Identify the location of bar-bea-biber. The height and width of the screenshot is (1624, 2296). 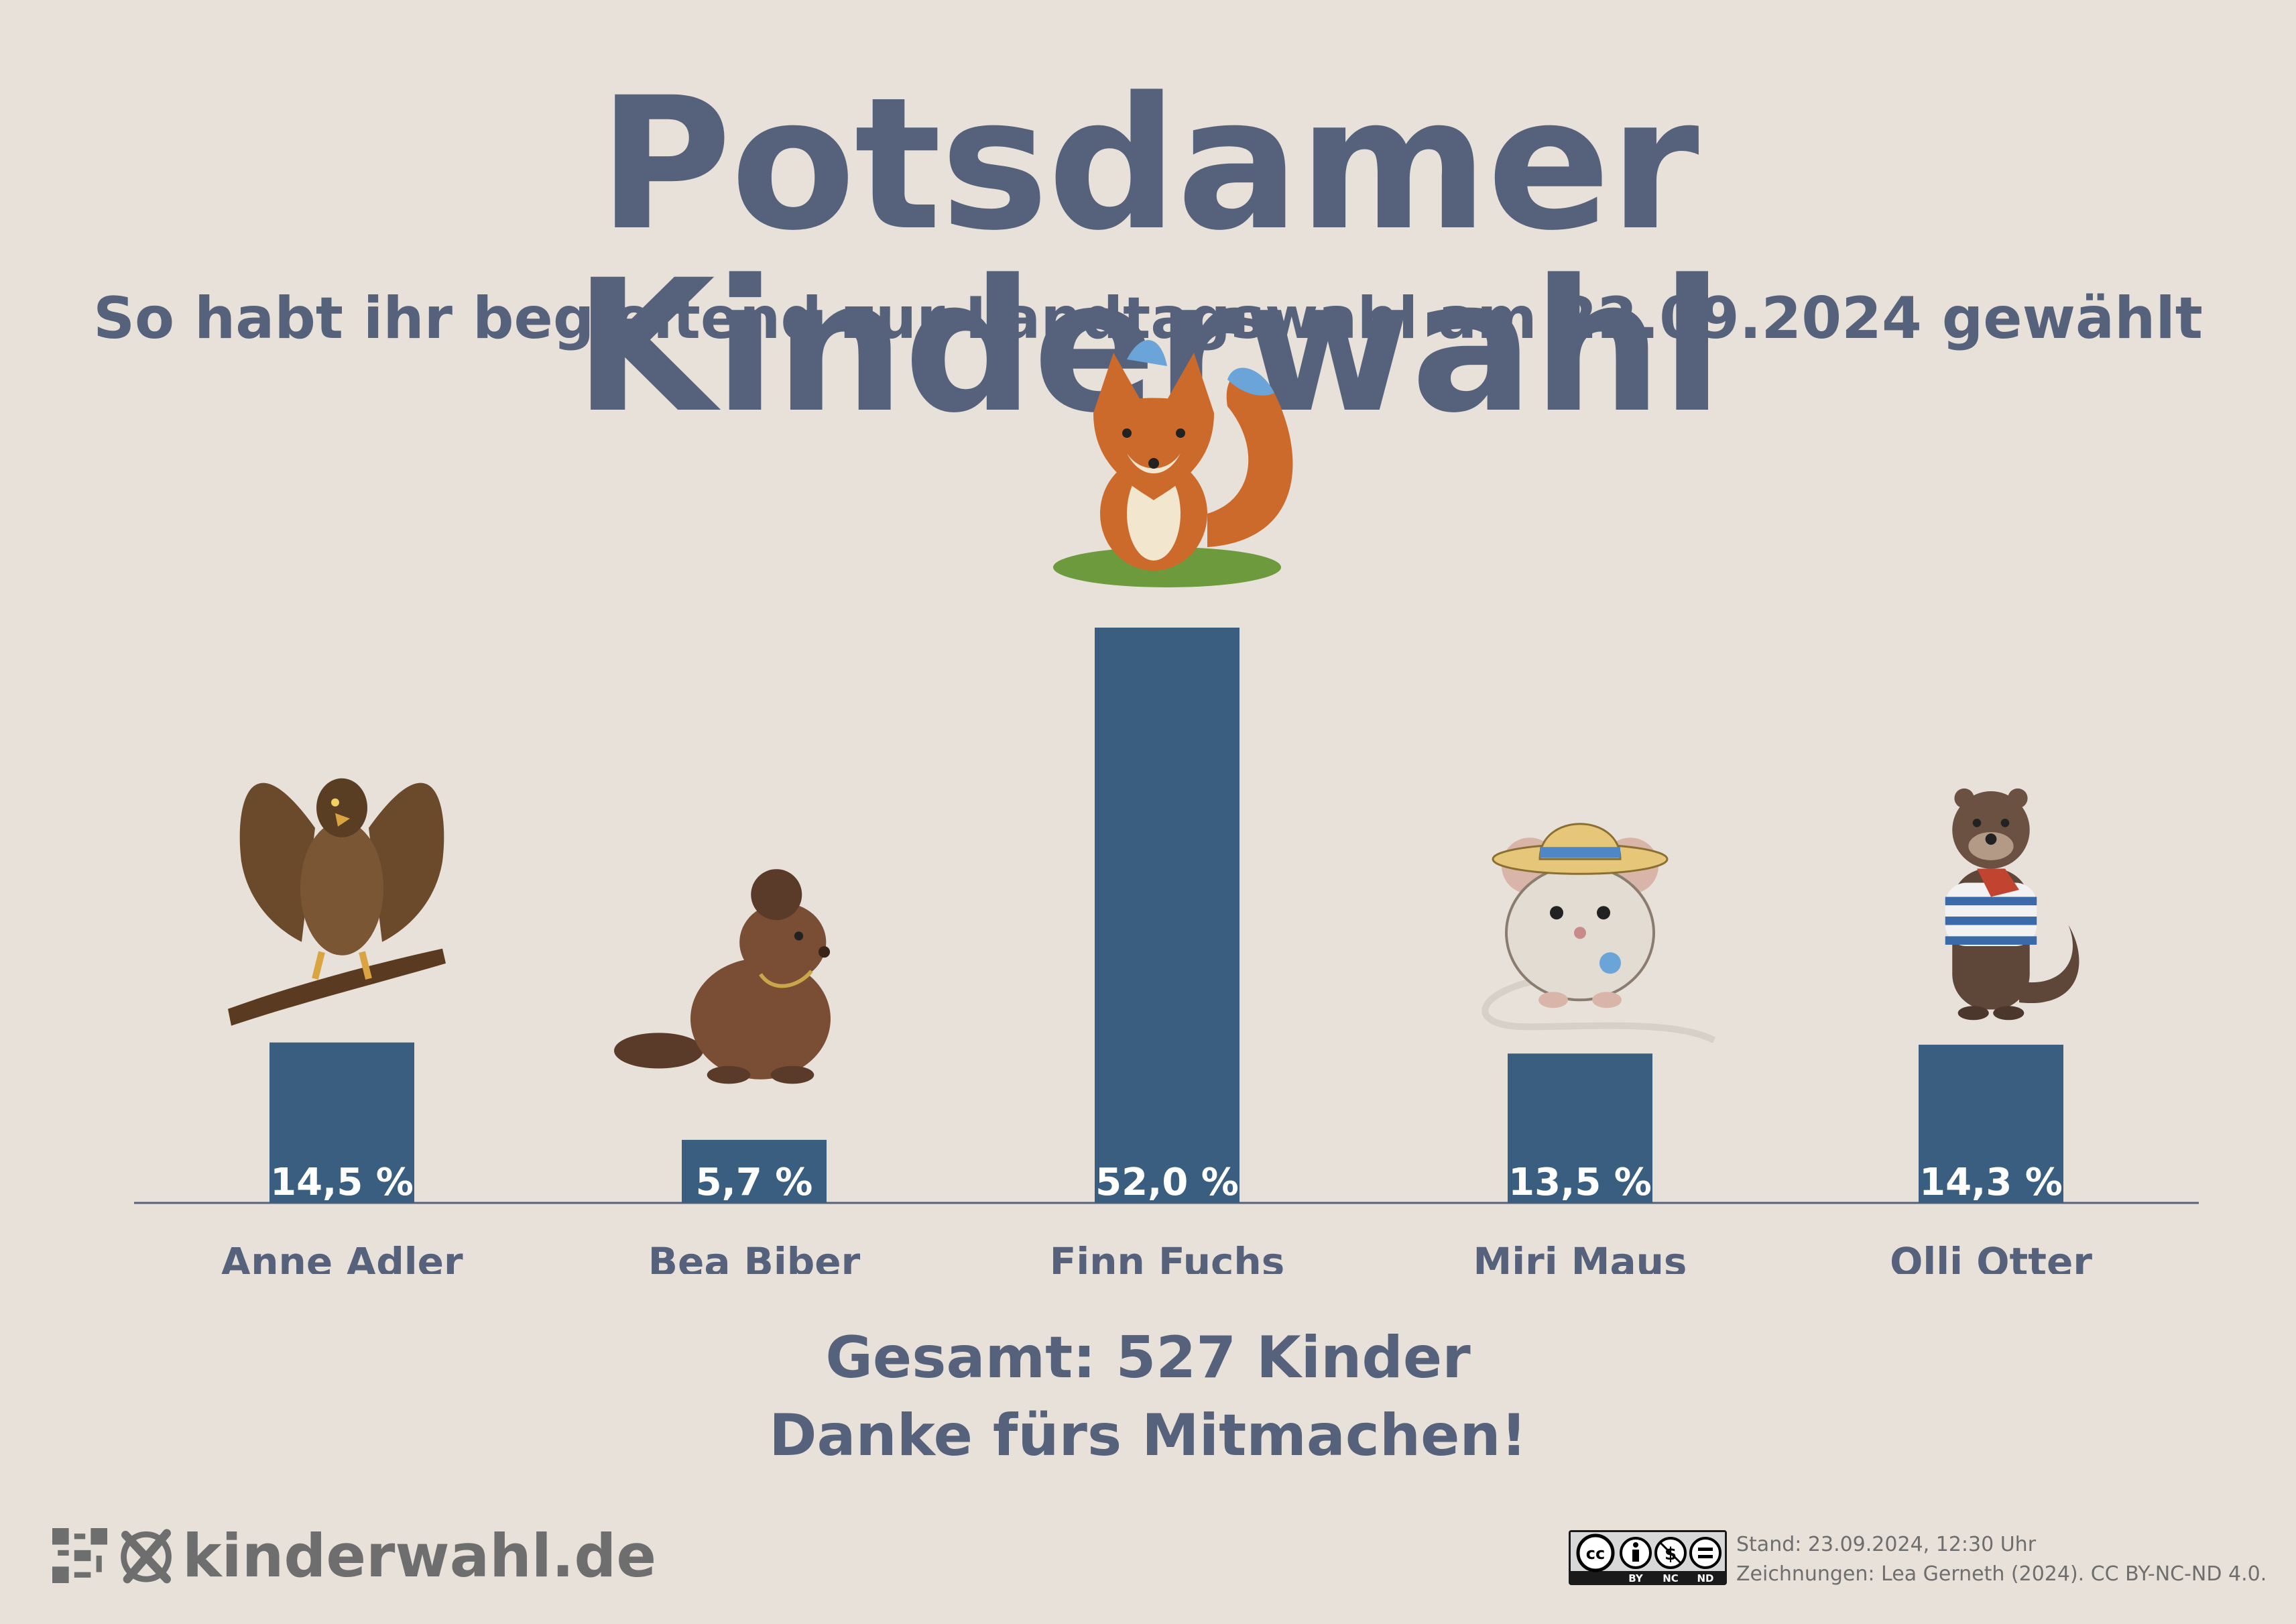
(754, 1171).